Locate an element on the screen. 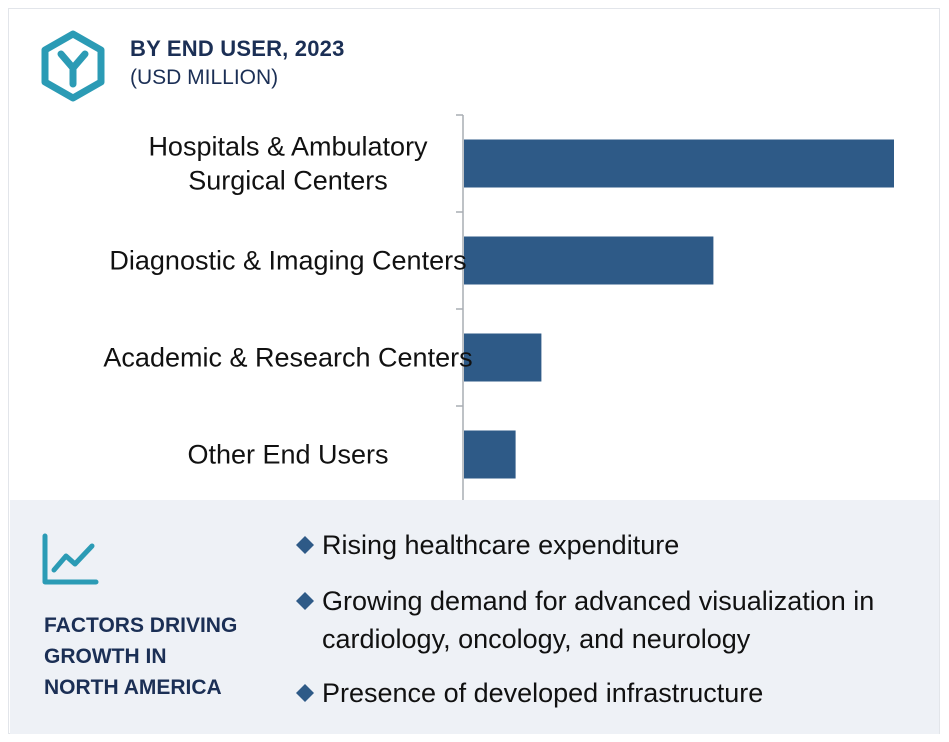 Image resolution: width=949 pixels, height=742 pixels. factor-item: Presence of developed infrastructure is located at coordinates (611, 693).